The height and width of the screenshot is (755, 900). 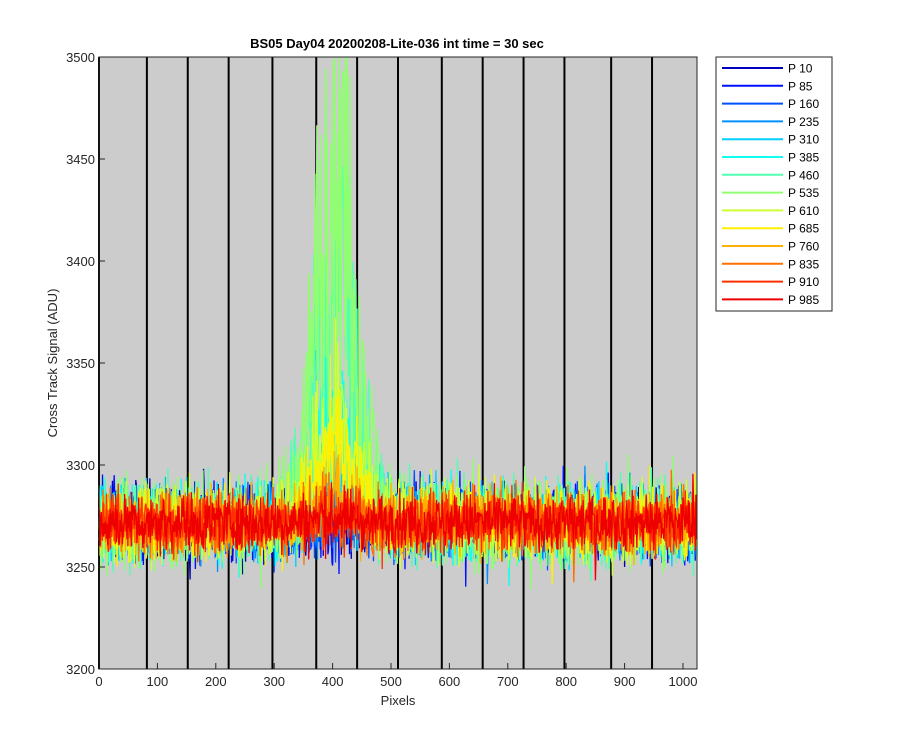 What do you see at coordinates (566, 681) in the screenshot?
I see `x-tick-label-800: 800` at bounding box center [566, 681].